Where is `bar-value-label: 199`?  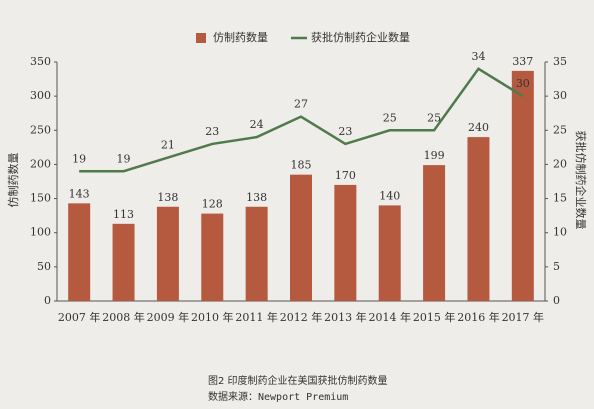 bar-value-label: 199 is located at coordinates (434, 155).